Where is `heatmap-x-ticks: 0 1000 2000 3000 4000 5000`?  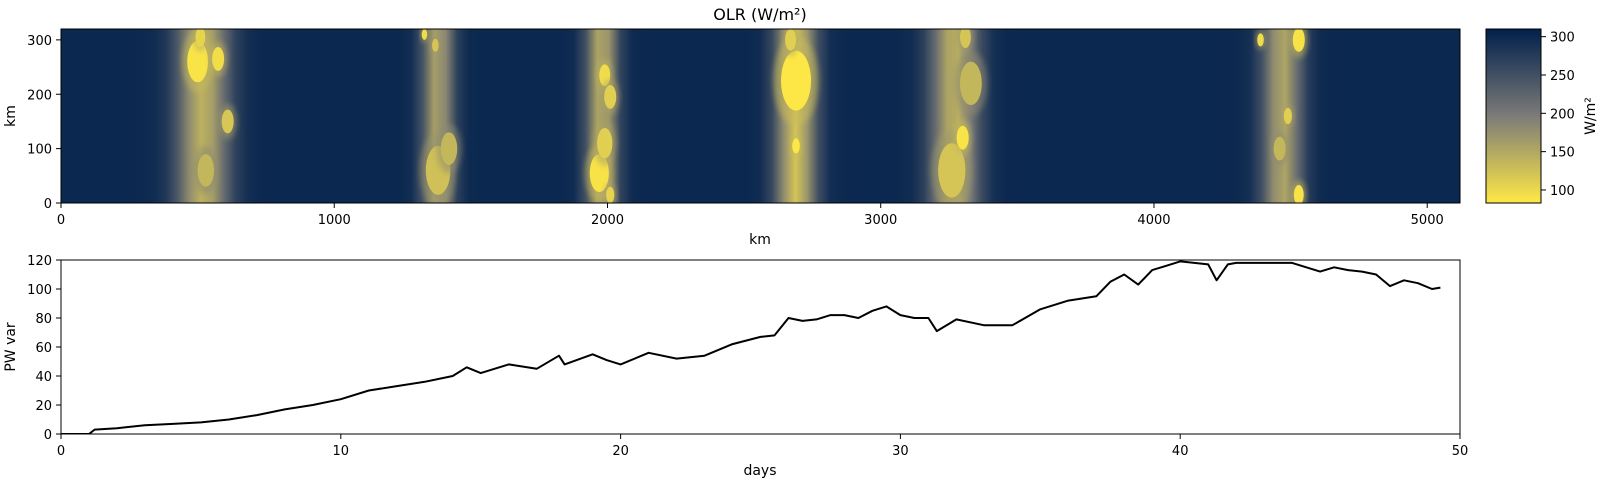
heatmap-x-ticks: 0 1000 2000 3000 4000 5000 is located at coordinates (750, 215).